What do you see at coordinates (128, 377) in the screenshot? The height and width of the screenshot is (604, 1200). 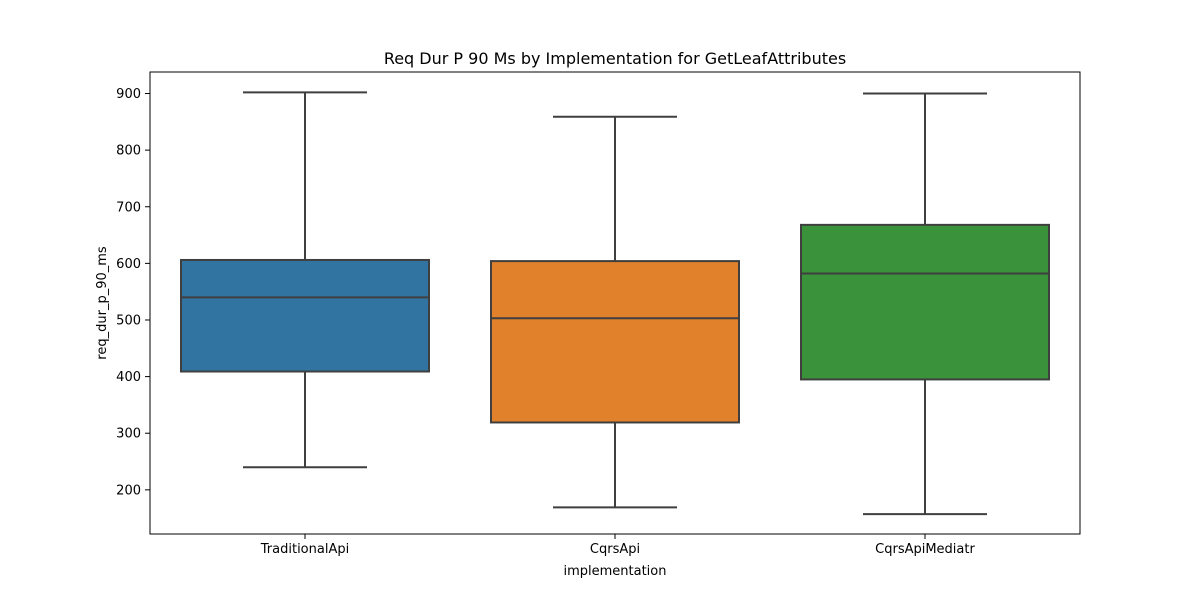 I see `y-tick-label: 400` at bounding box center [128, 377].